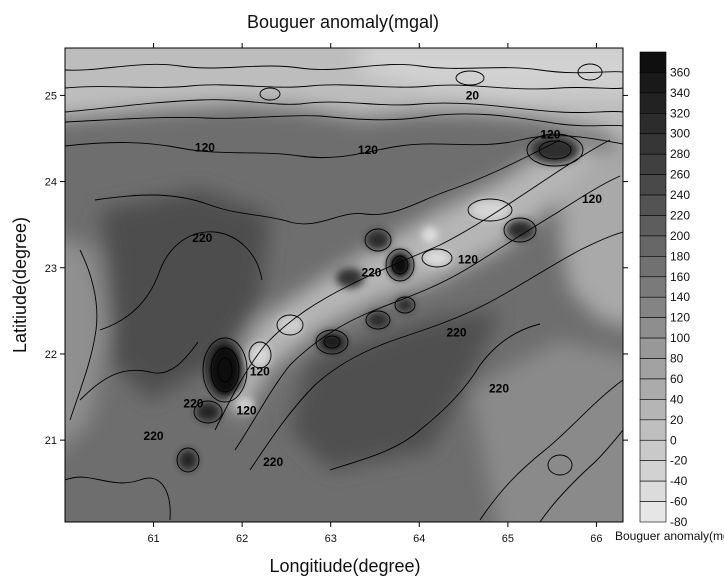 Image resolution: width=724 pixels, height=579 pixels. What do you see at coordinates (153, 539) in the screenshot?
I see `x-tick-label: 61` at bounding box center [153, 539].